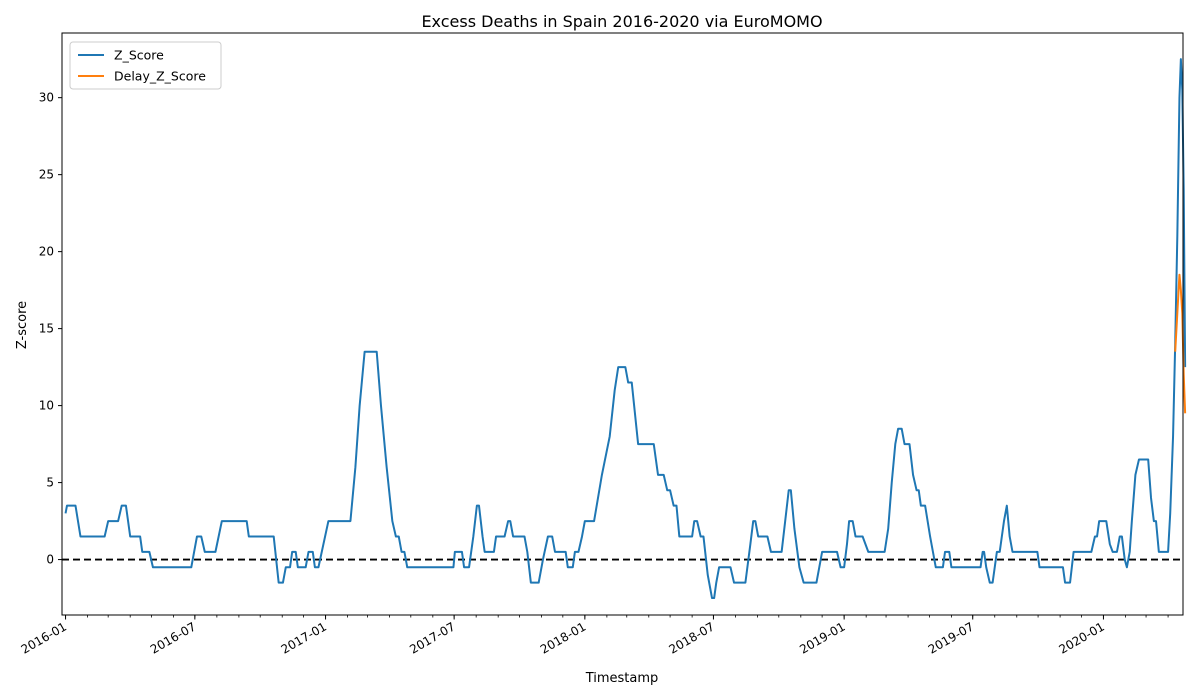 The image size is (1200, 700). I want to click on series-line-delay-z-score, so click(1180, 343).